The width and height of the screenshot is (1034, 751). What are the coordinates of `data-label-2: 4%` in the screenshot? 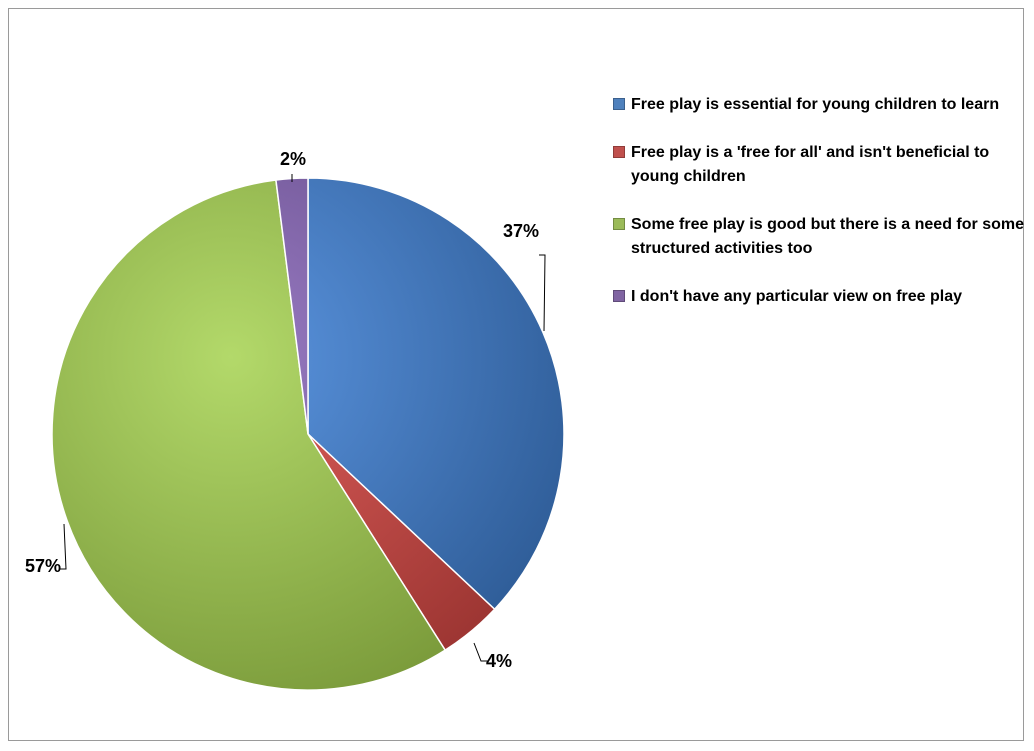 It's located at (499, 661).